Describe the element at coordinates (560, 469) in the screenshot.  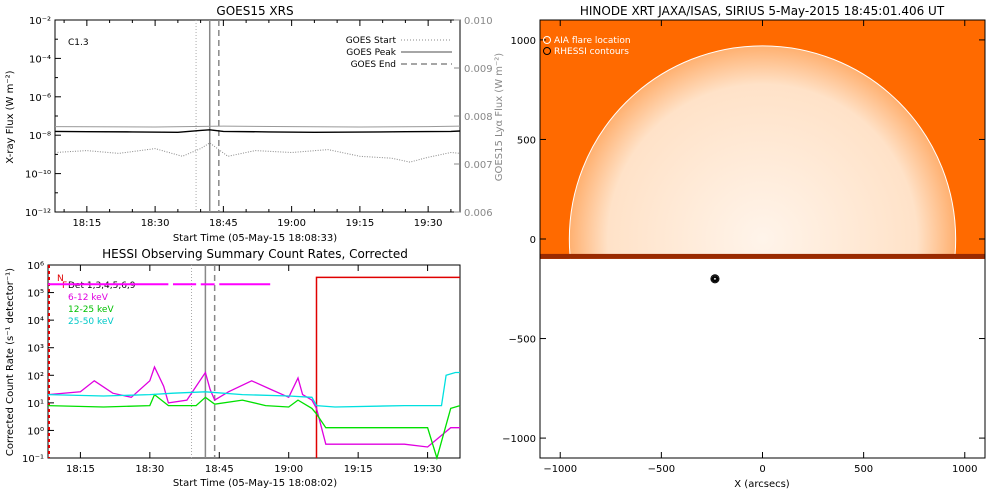
I see `xrt-xtick-label: −1000` at that location.